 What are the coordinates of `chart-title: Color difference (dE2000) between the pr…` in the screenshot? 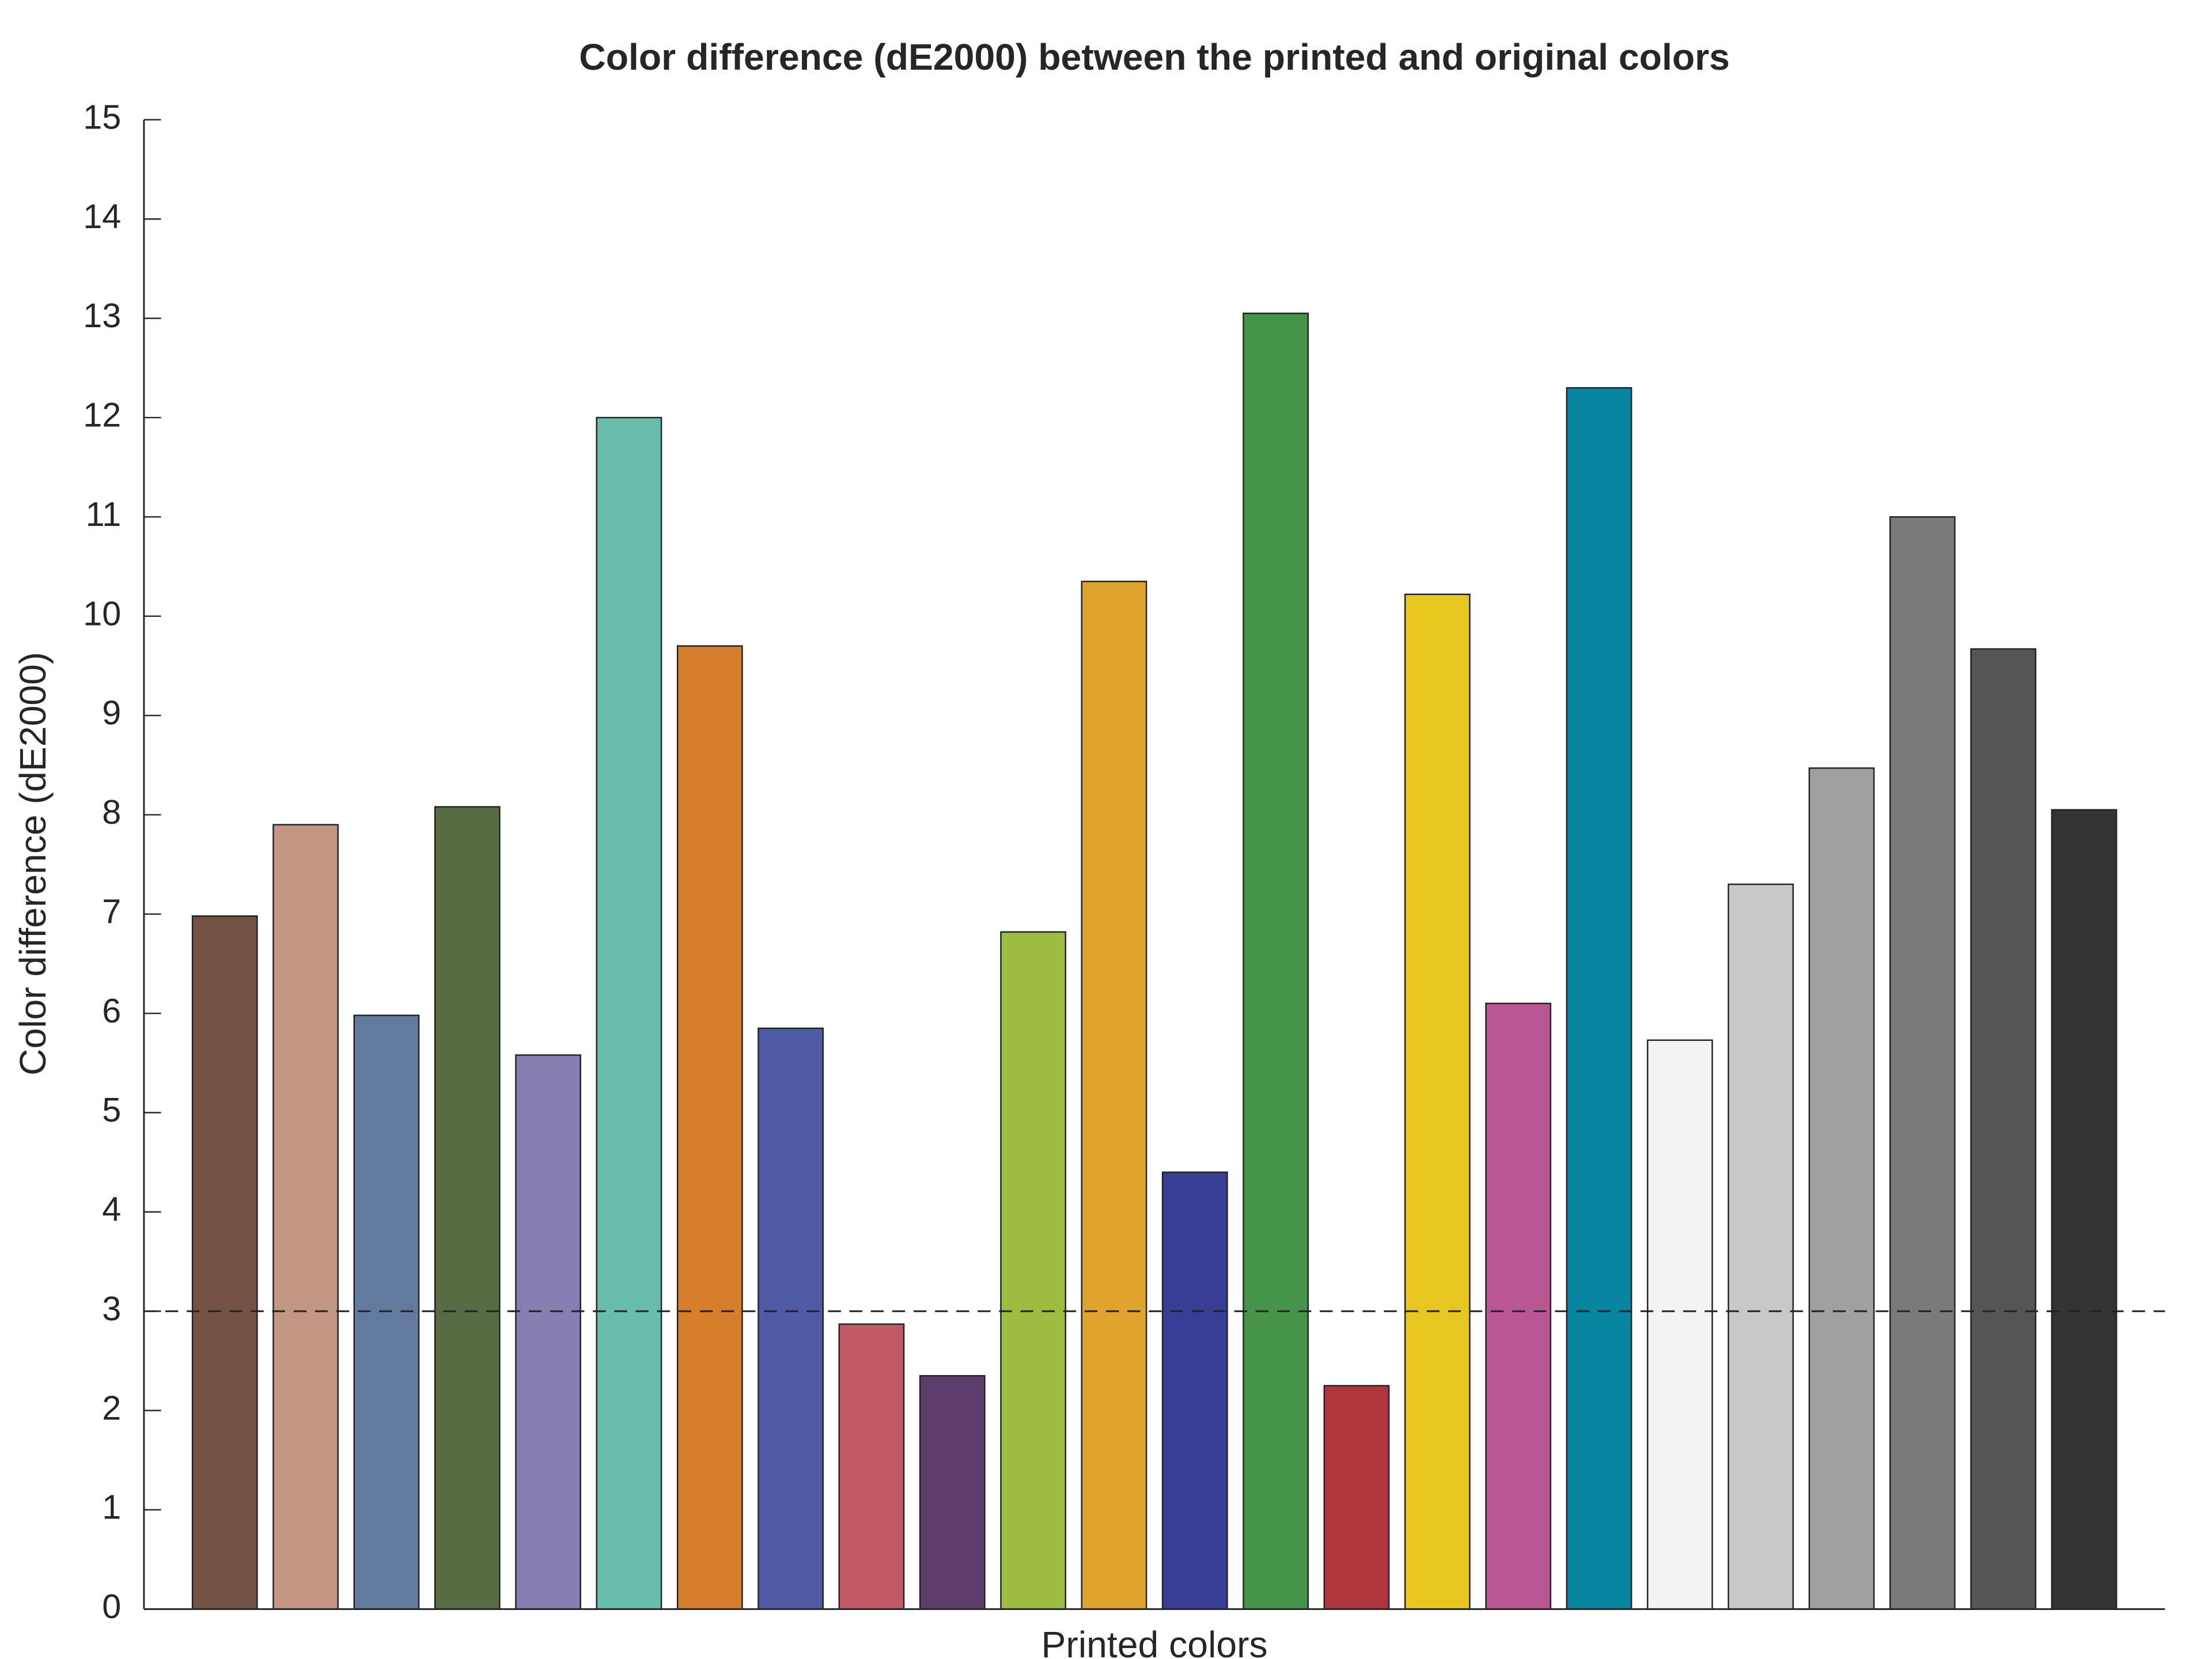 It's located at (1154, 57).